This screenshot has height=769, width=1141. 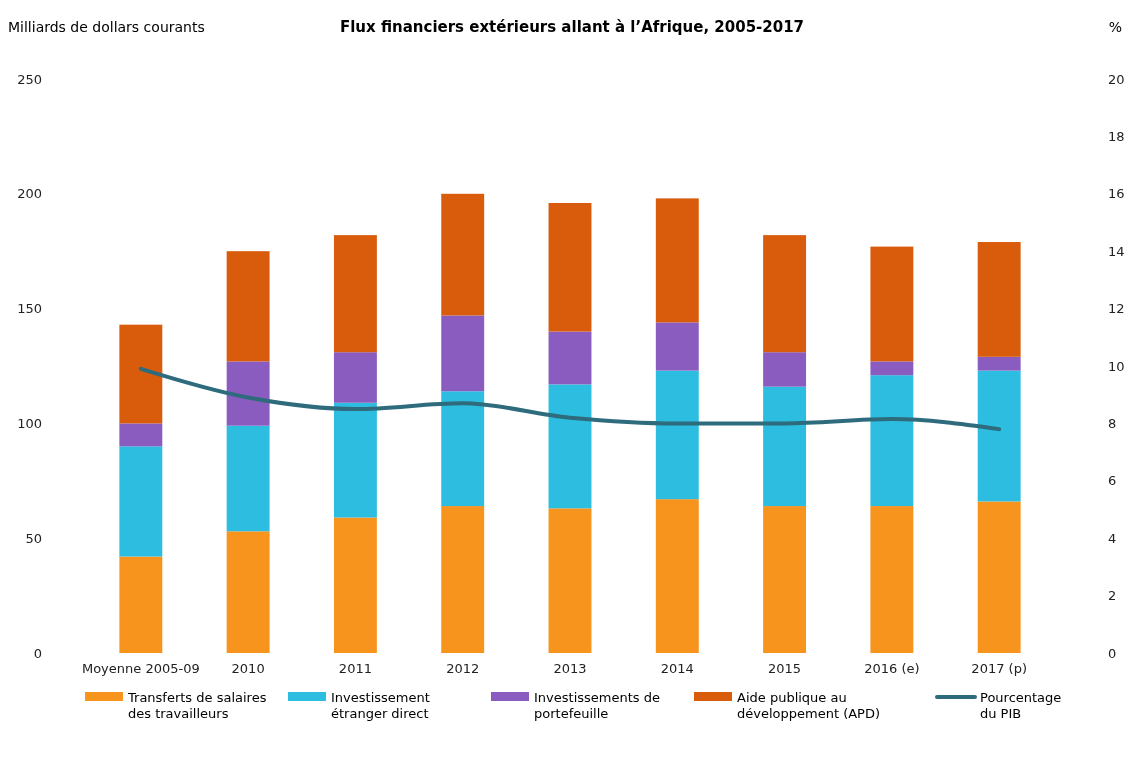 What do you see at coordinates (29, 424) in the screenshot?
I see `y-tick-label: 100` at bounding box center [29, 424].